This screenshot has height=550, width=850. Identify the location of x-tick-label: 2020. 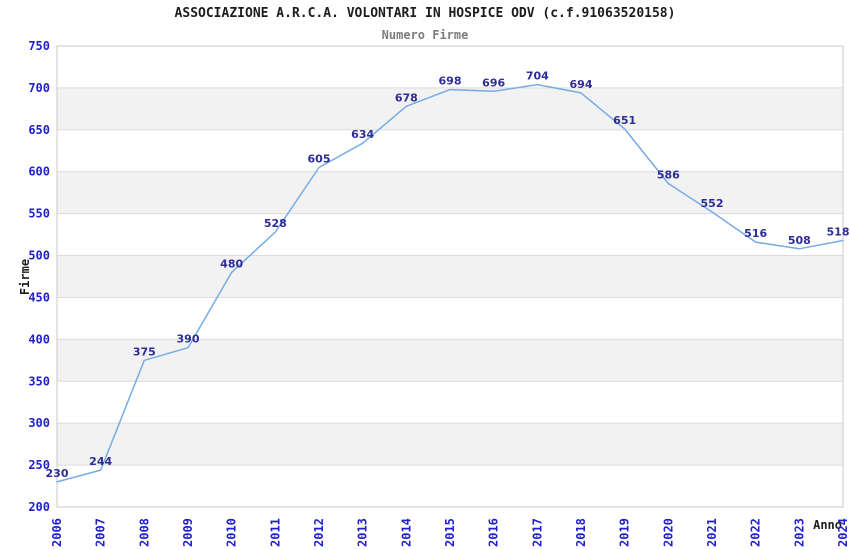
(668, 532).